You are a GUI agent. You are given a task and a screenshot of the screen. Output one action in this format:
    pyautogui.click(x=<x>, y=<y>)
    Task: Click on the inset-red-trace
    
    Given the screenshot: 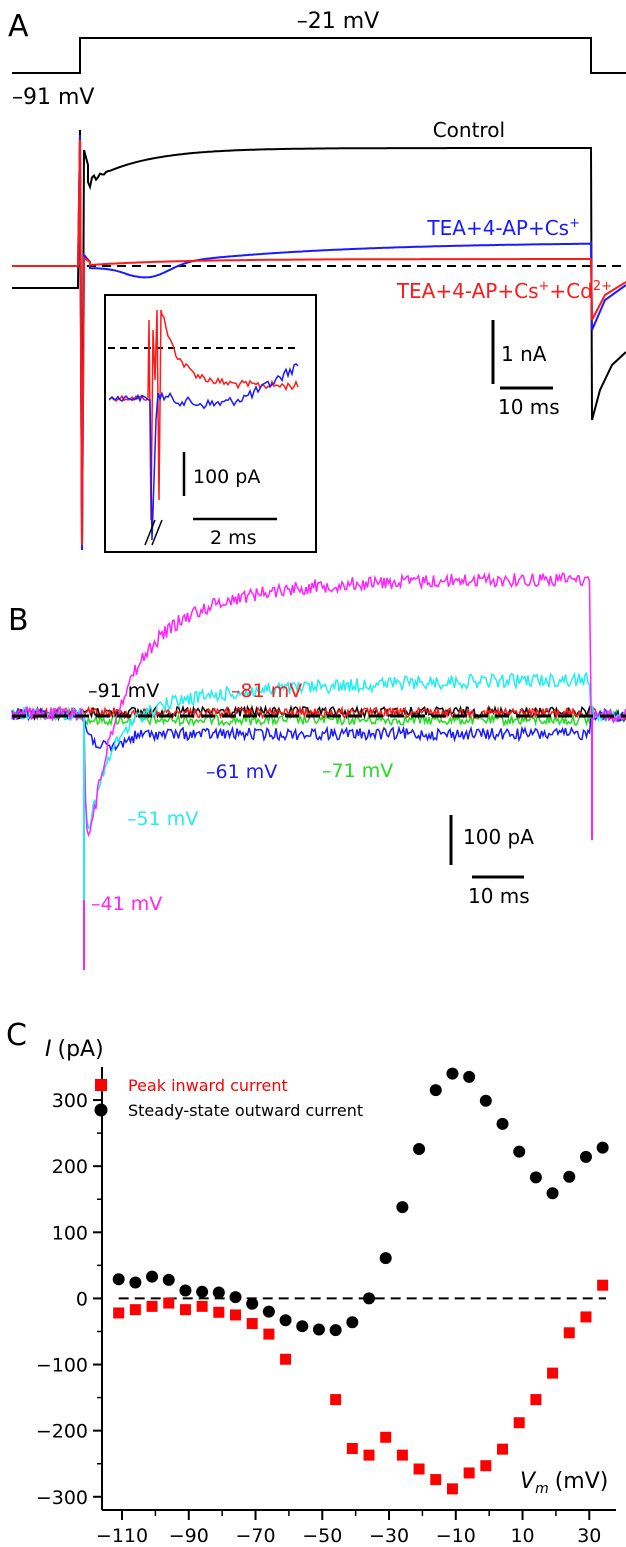 What is the action you would take?
    pyautogui.click(x=204, y=415)
    